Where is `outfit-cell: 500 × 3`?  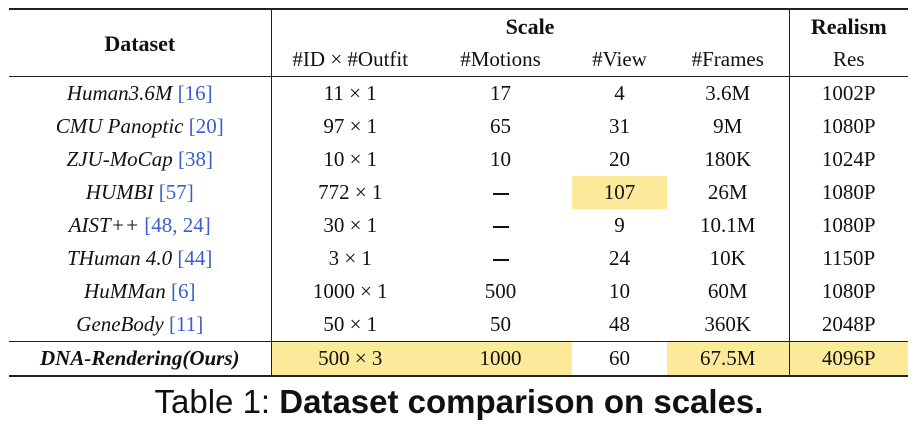
outfit-cell: 500 × 3 is located at coordinates (350, 359).